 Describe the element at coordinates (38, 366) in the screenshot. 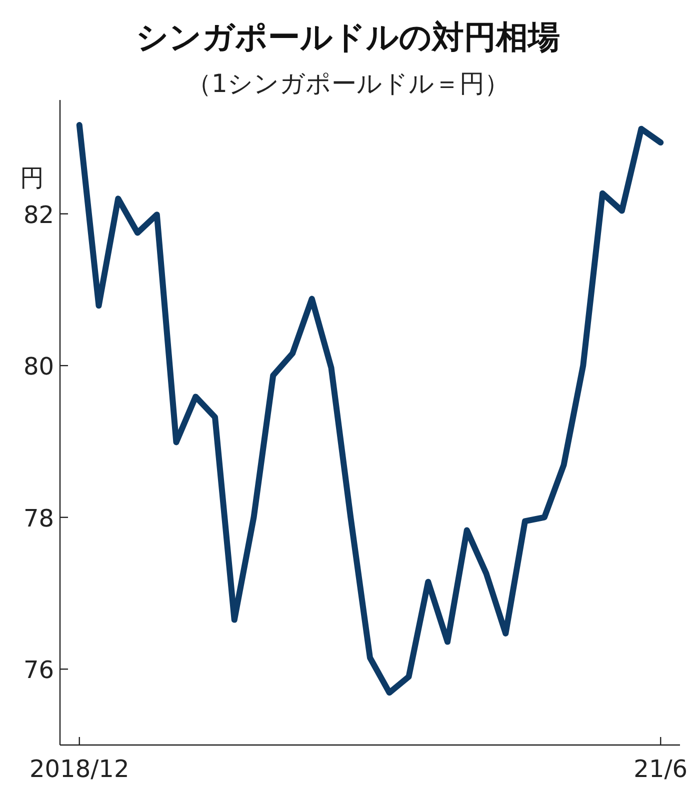

I see `y-tick-label: 80` at that location.